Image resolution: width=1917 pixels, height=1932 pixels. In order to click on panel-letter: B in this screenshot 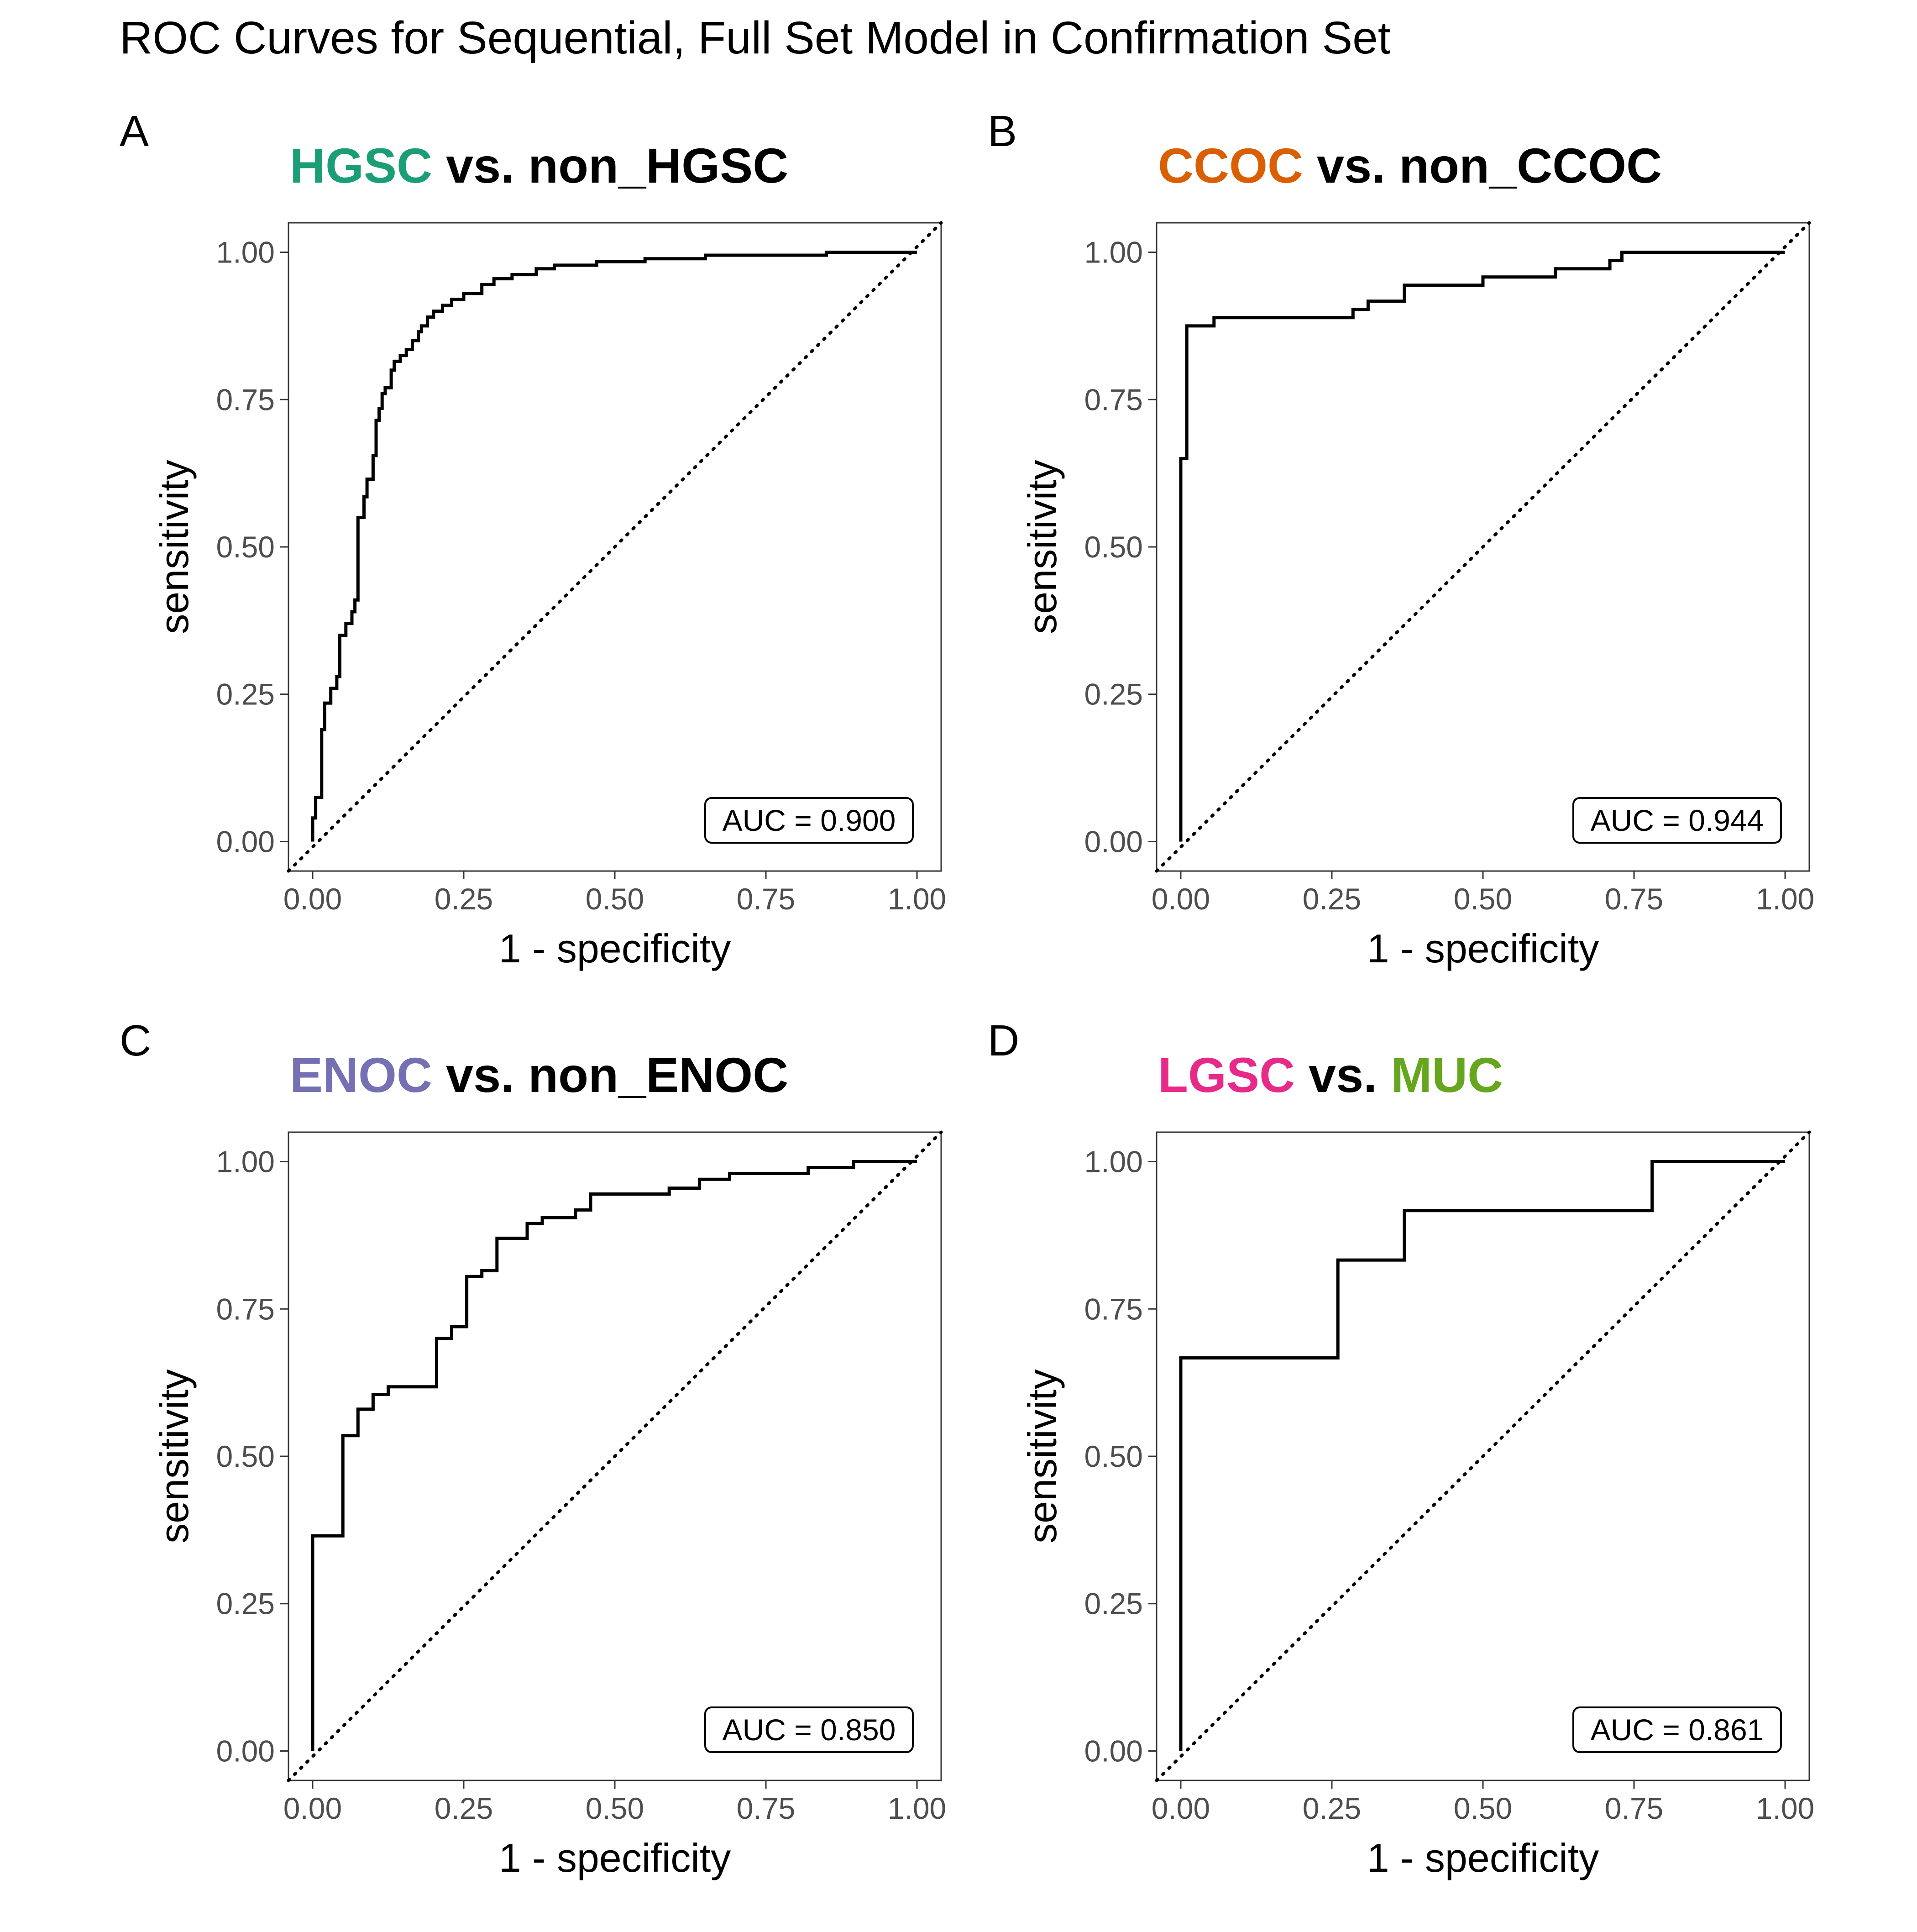, I will do `click(1002, 131)`.